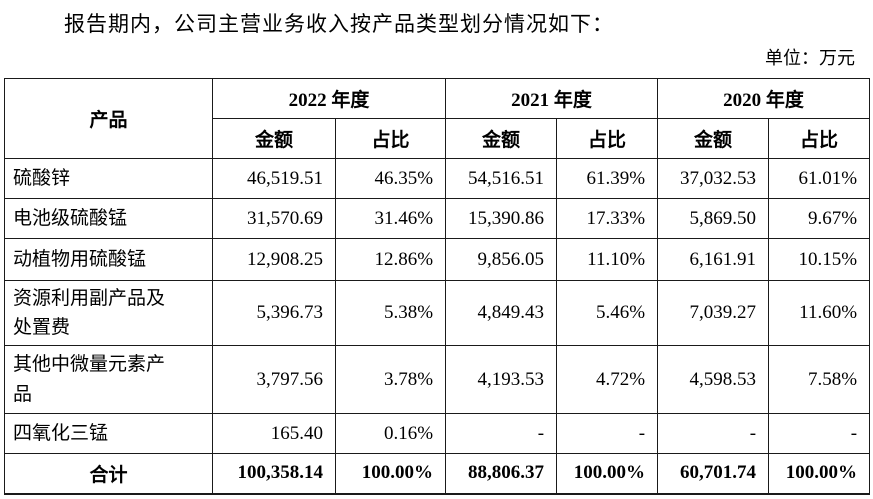 This screenshot has width=873, height=499. What do you see at coordinates (329, 98) in the screenshot?
I see `year-header-2022: 2022 年度` at bounding box center [329, 98].